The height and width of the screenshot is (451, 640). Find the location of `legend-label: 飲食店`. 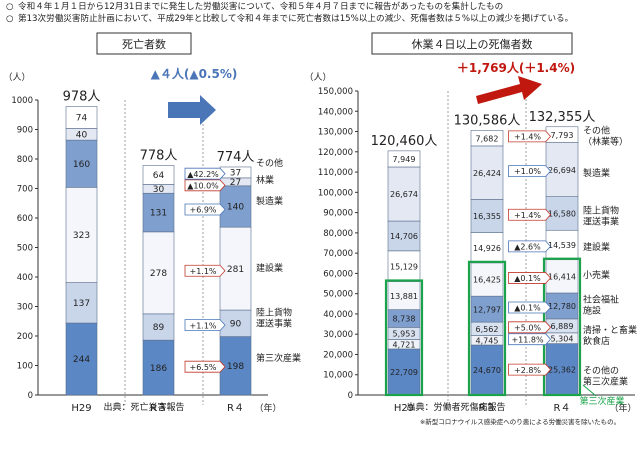

legend-label: 飲食店 is located at coordinates (596, 341).